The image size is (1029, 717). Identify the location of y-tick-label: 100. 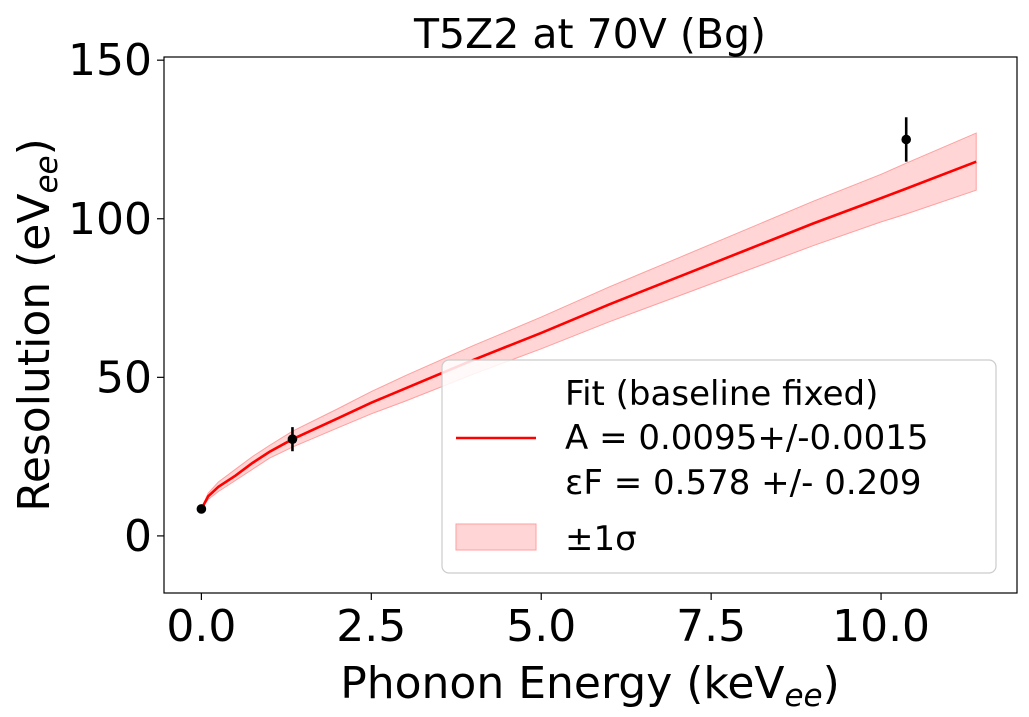
(110, 219).